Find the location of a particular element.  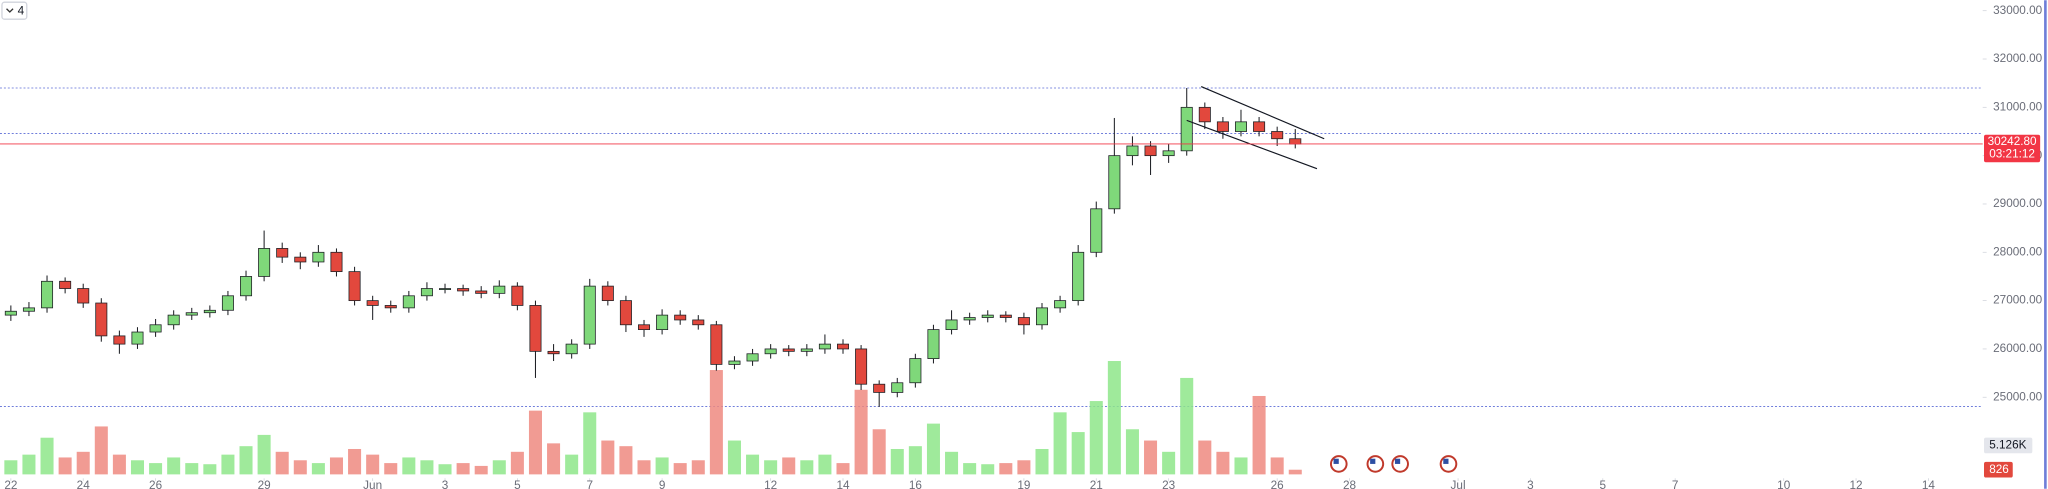

volume-label: 826 is located at coordinates (1998, 469).